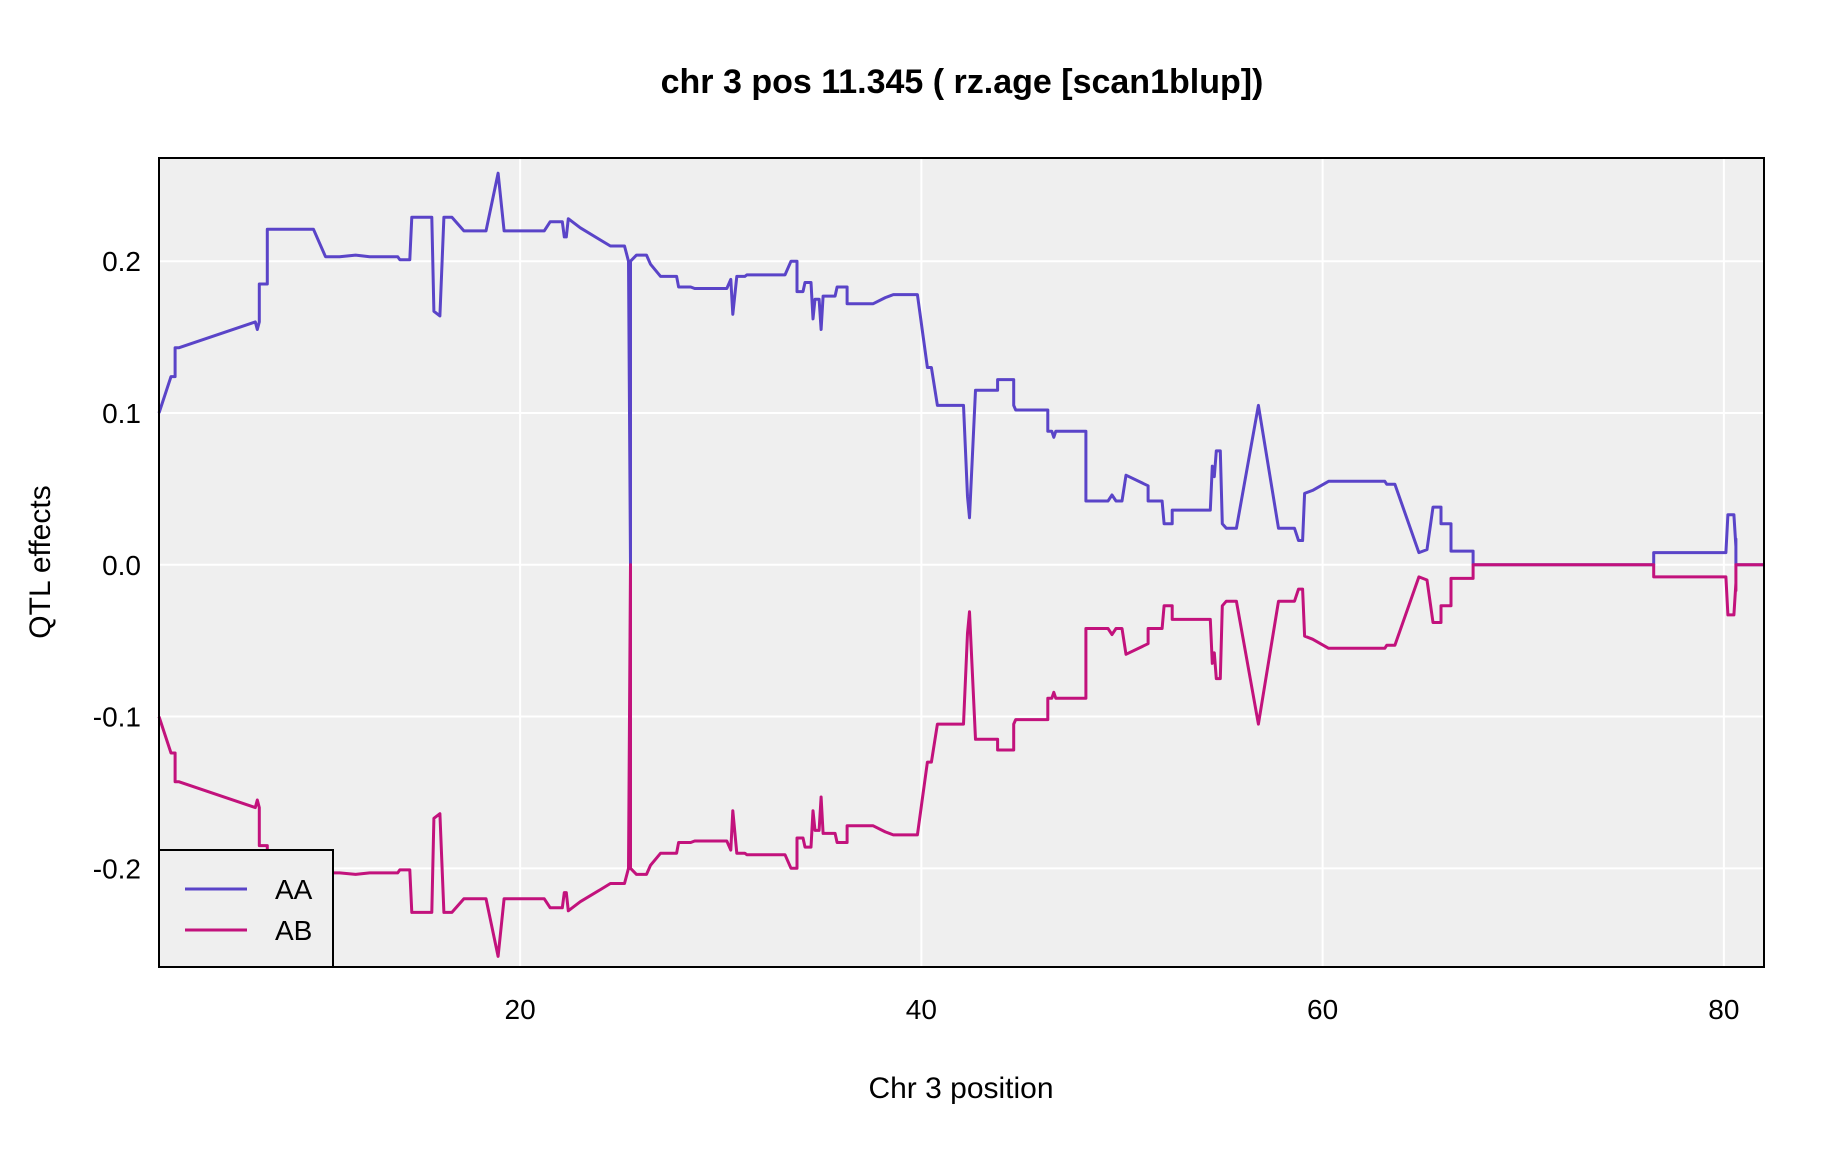 Image resolution: width=1824 pixels, height=1152 pixels. Describe the element at coordinates (121, 413) in the screenshot. I see `y-tick-label: 0.1` at that location.